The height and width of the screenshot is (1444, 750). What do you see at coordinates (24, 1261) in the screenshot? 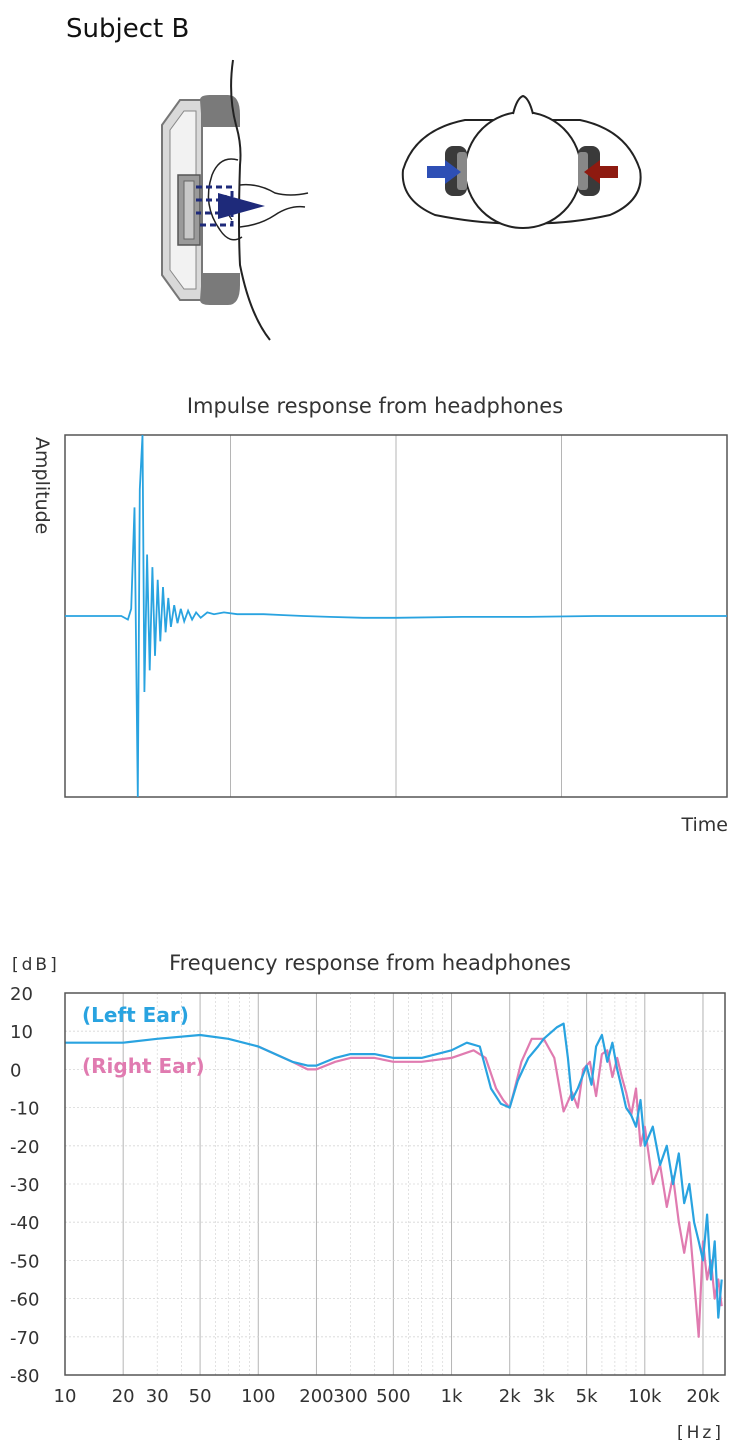
I see `frequency-y-tick-label: -50` at bounding box center [24, 1261].